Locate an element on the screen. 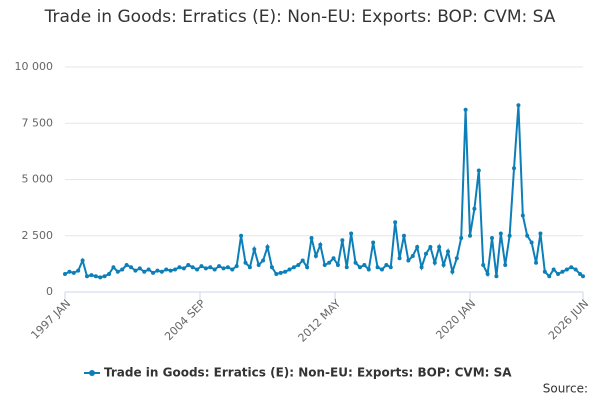  x-tick-label: 2026 JUN is located at coordinates (568, 319).